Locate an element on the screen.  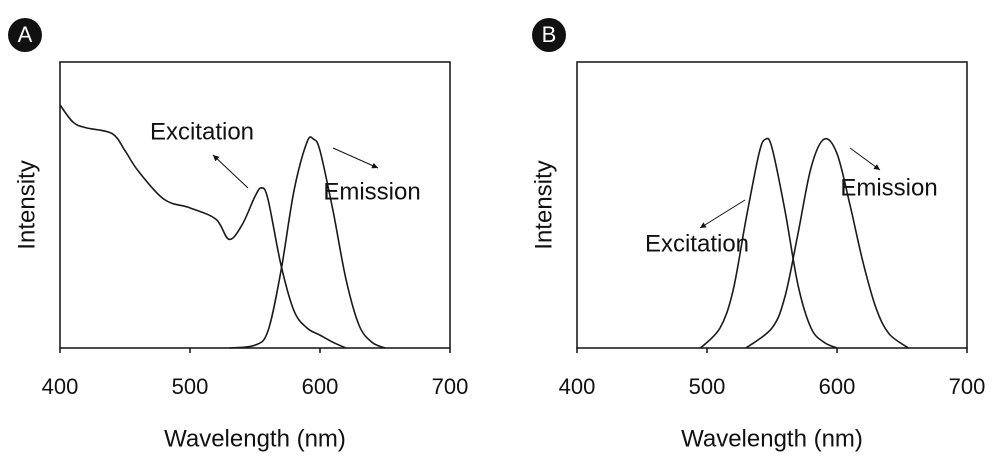
panel-label: B is located at coordinates (549, 34).